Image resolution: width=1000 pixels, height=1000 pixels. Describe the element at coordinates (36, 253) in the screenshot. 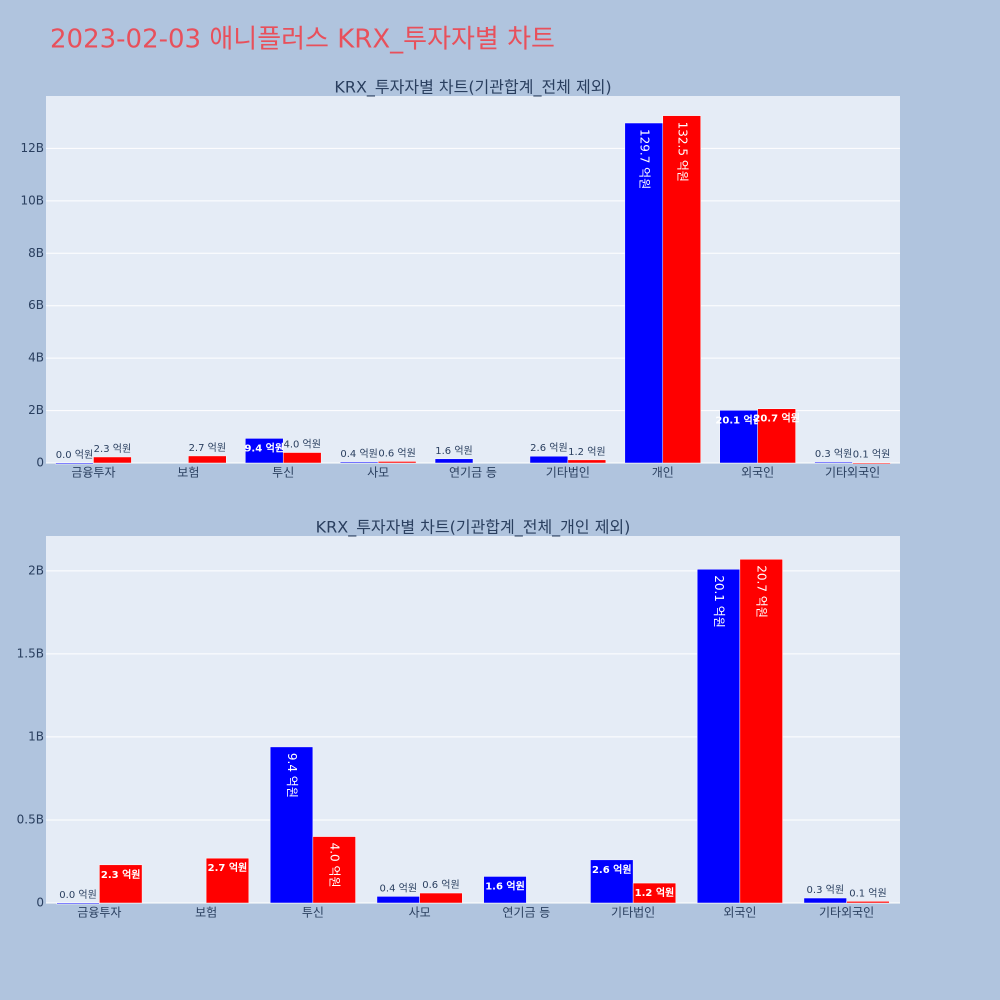

I see `y-tick-label: 8B` at that location.